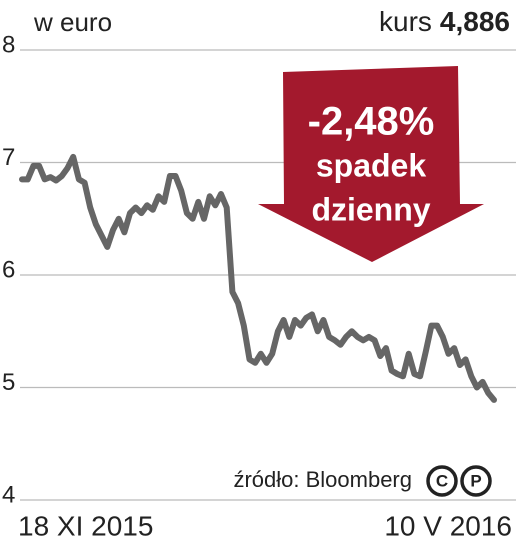 This screenshot has width=516, height=550. I want to click on license-icon-letter: P, so click(475, 480).